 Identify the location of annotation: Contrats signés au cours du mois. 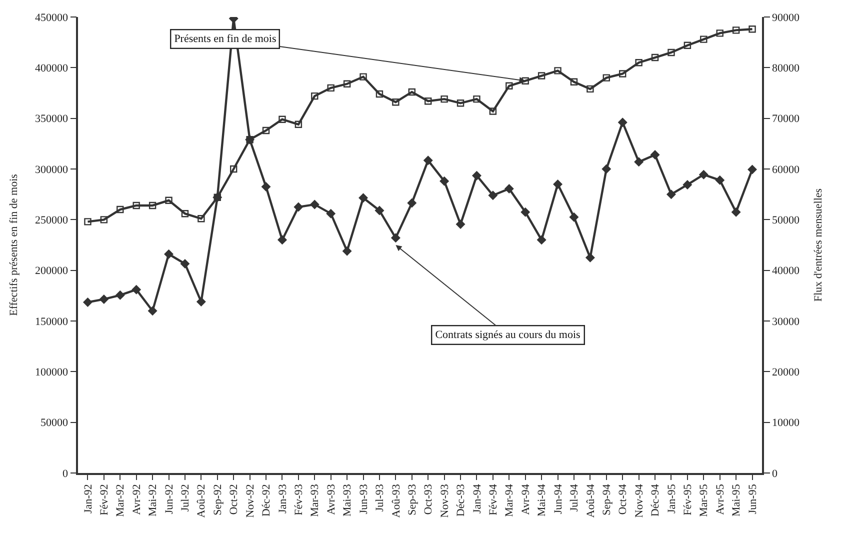
(507, 335).